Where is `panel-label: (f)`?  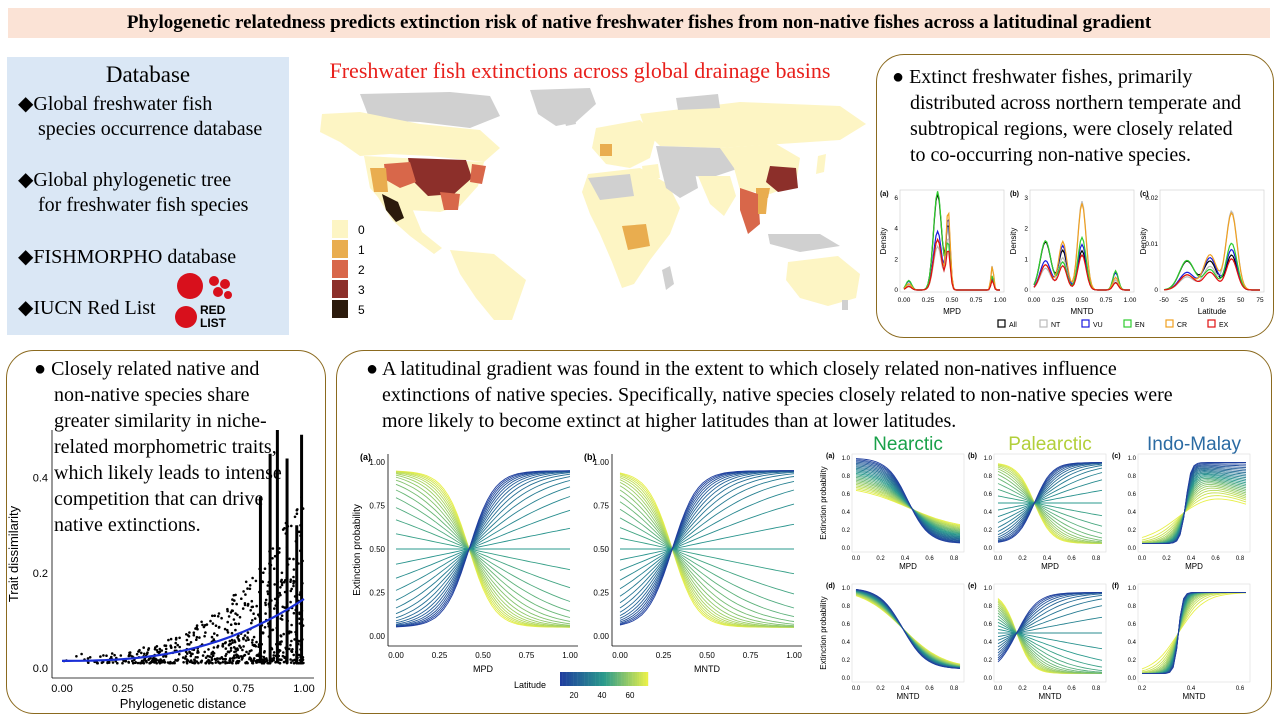 panel-label: (f) is located at coordinates (1115, 586).